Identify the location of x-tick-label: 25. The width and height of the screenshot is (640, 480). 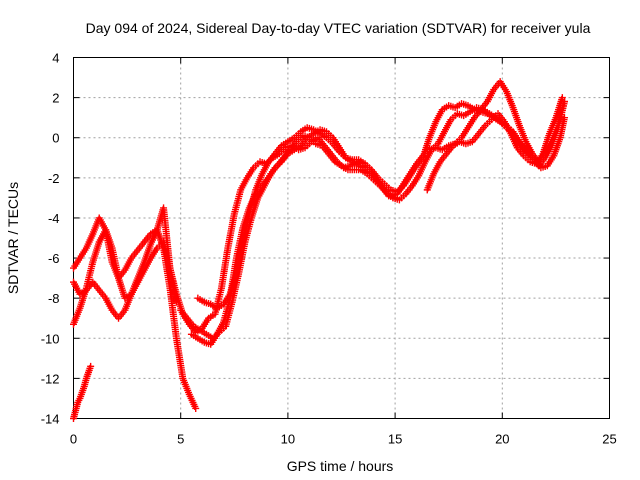
(609, 439).